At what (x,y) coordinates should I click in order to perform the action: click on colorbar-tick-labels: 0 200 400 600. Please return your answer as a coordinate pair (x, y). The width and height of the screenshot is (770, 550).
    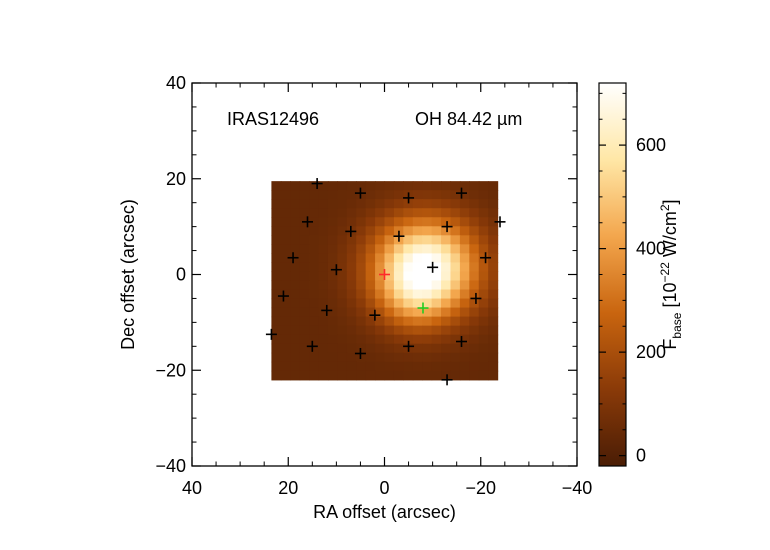
    Looking at the image, I should click on (651, 300).